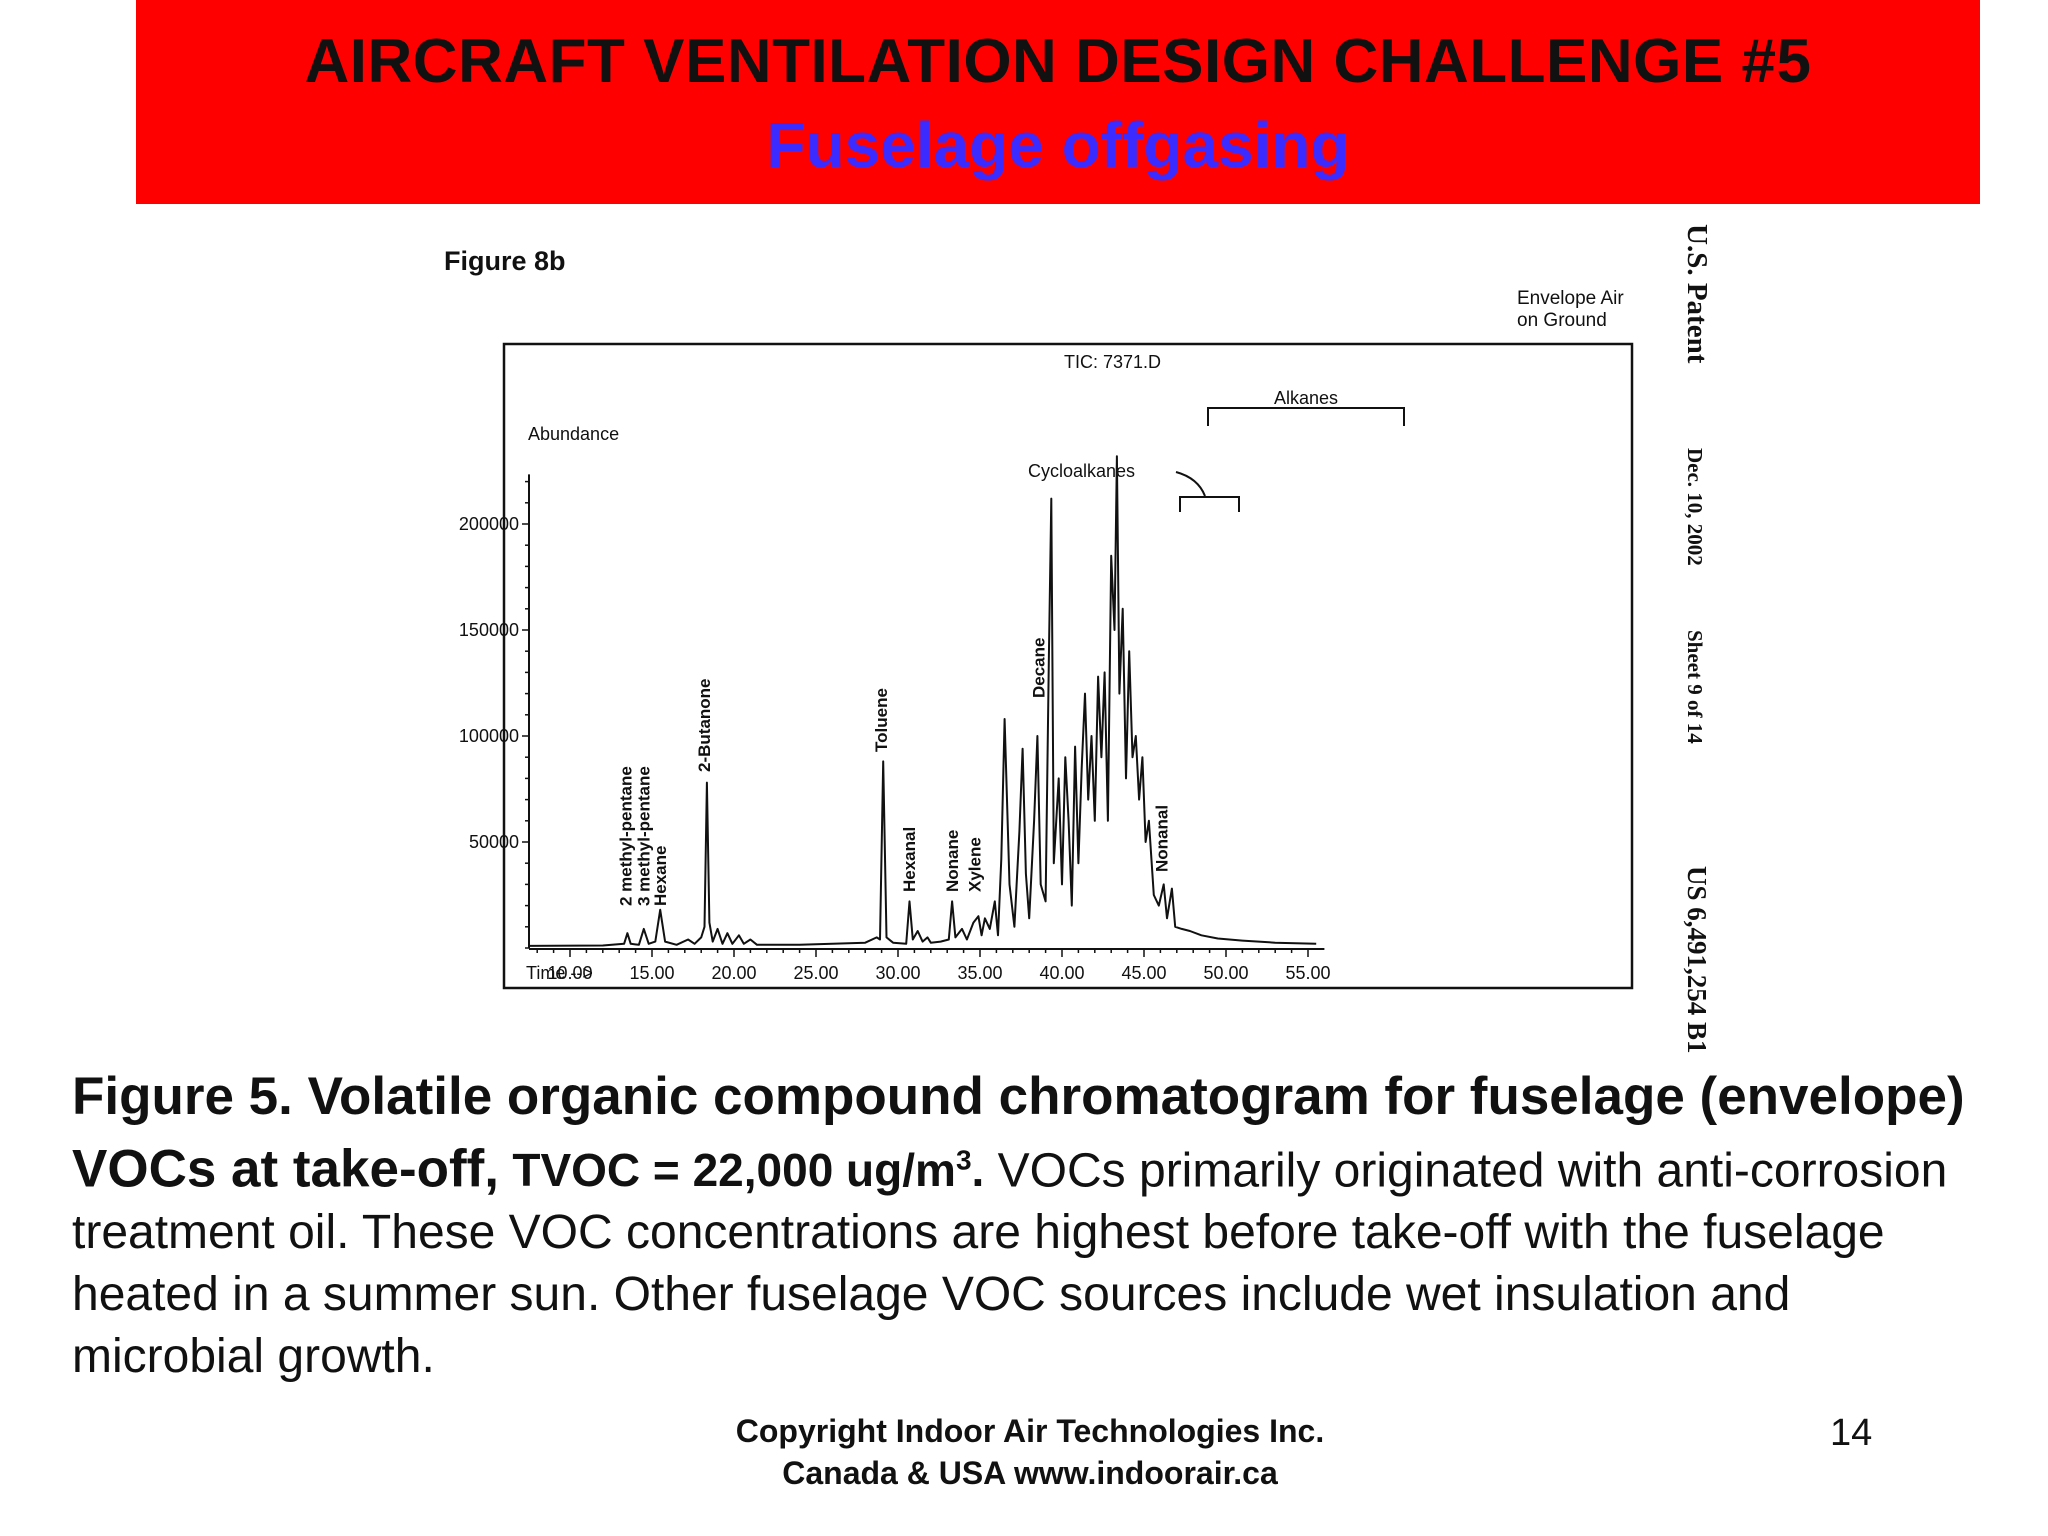 The height and width of the screenshot is (1536, 2048). I want to click on x-tick-label: 20.00, so click(733, 973).